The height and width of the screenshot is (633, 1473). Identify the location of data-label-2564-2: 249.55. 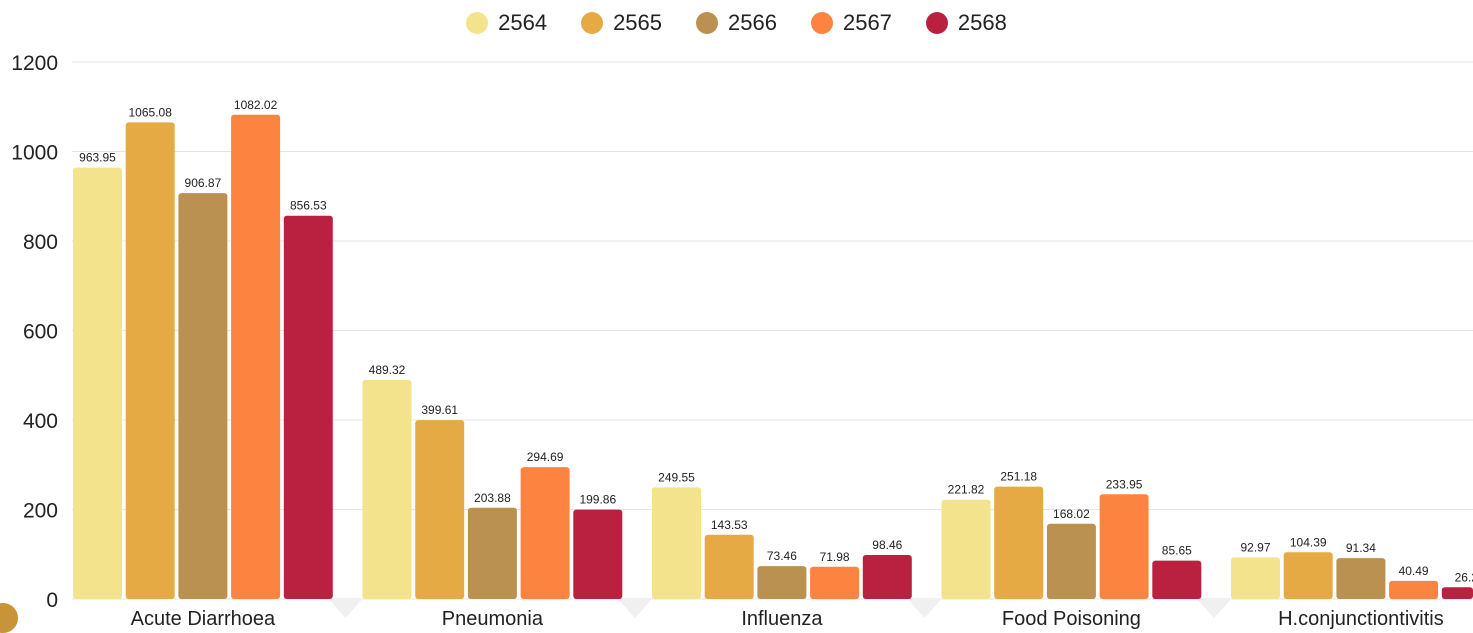
(676, 477).